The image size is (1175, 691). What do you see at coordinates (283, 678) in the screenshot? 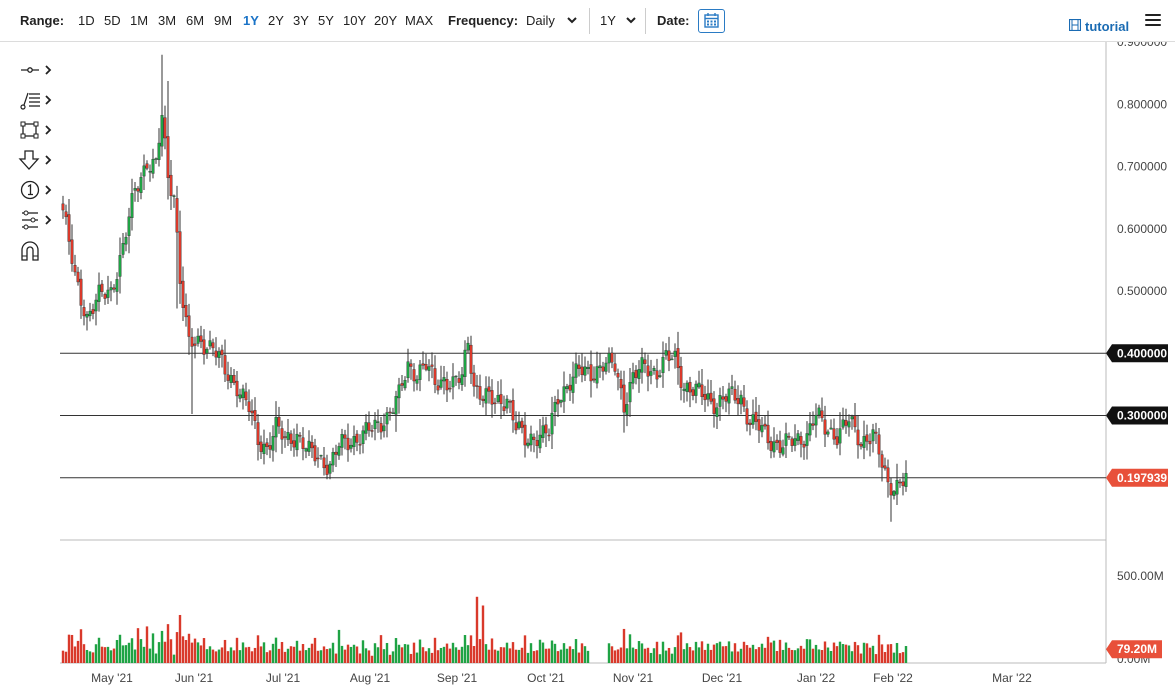
I see `time-tick-label: Jul '21` at bounding box center [283, 678].